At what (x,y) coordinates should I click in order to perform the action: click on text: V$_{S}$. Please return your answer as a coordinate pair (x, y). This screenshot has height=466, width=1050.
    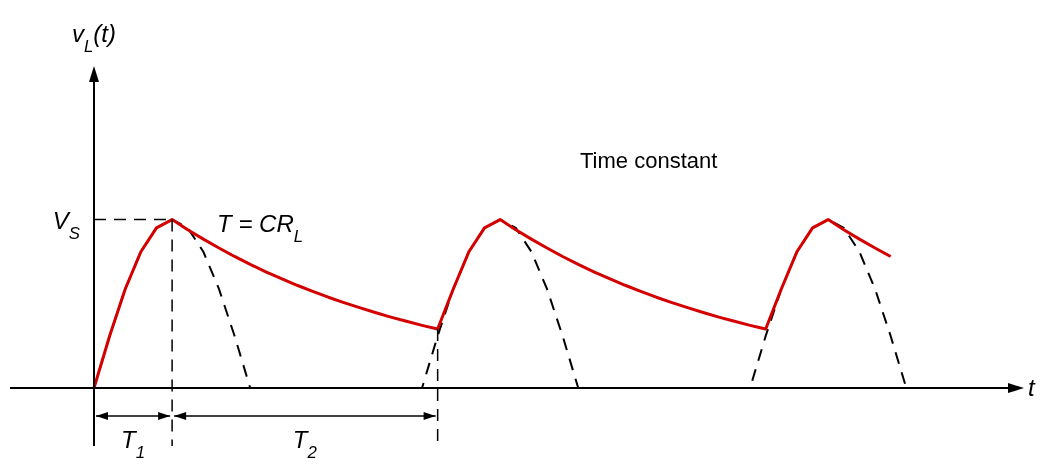
    Looking at the image, I should click on (66, 224).